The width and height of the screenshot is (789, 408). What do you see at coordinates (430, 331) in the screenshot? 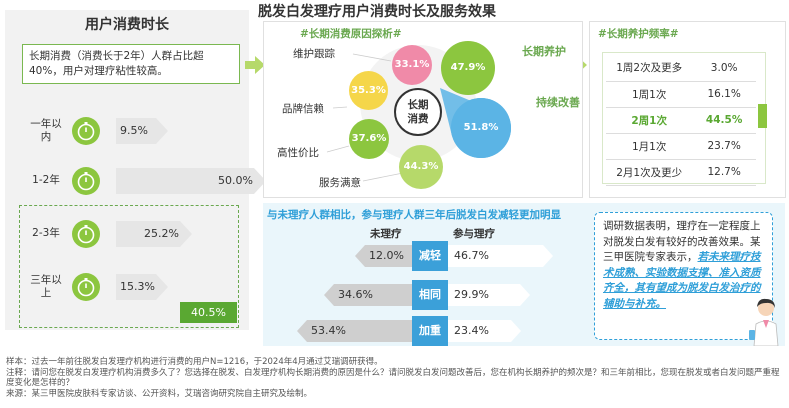
I see `change-label: 加重` at bounding box center [430, 331].